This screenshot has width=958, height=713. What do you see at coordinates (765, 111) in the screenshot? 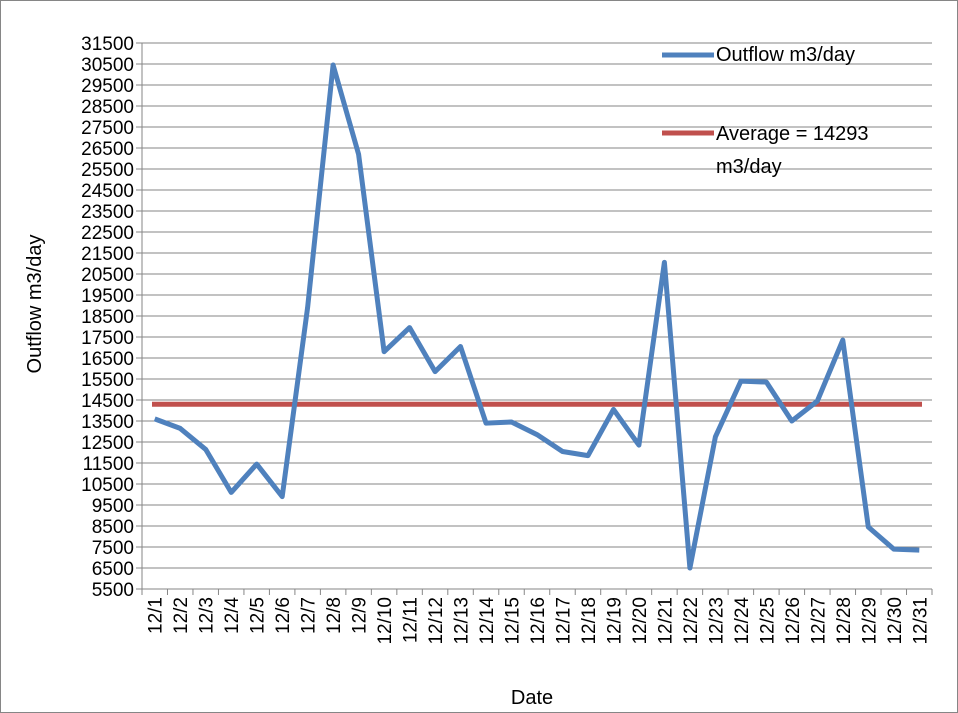
I see `legend: Outflow m3/day Average = 14293 m3/day` at bounding box center [765, 111].